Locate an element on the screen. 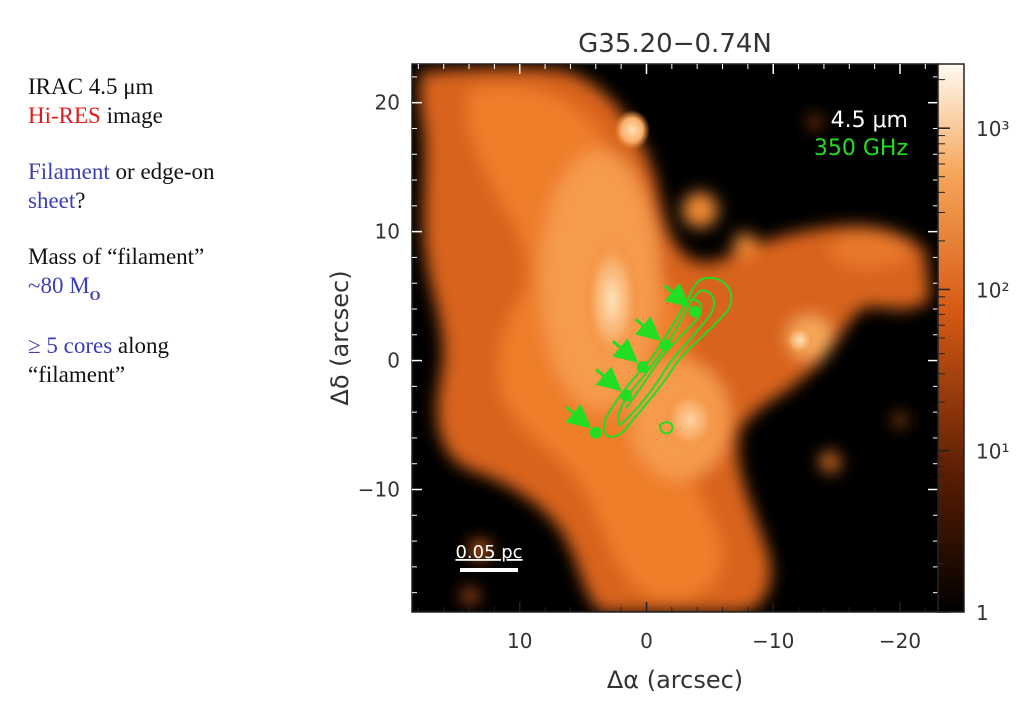 The image size is (1023, 708). x-axis-label: Δα (arcsec) is located at coordinates (675, 680).